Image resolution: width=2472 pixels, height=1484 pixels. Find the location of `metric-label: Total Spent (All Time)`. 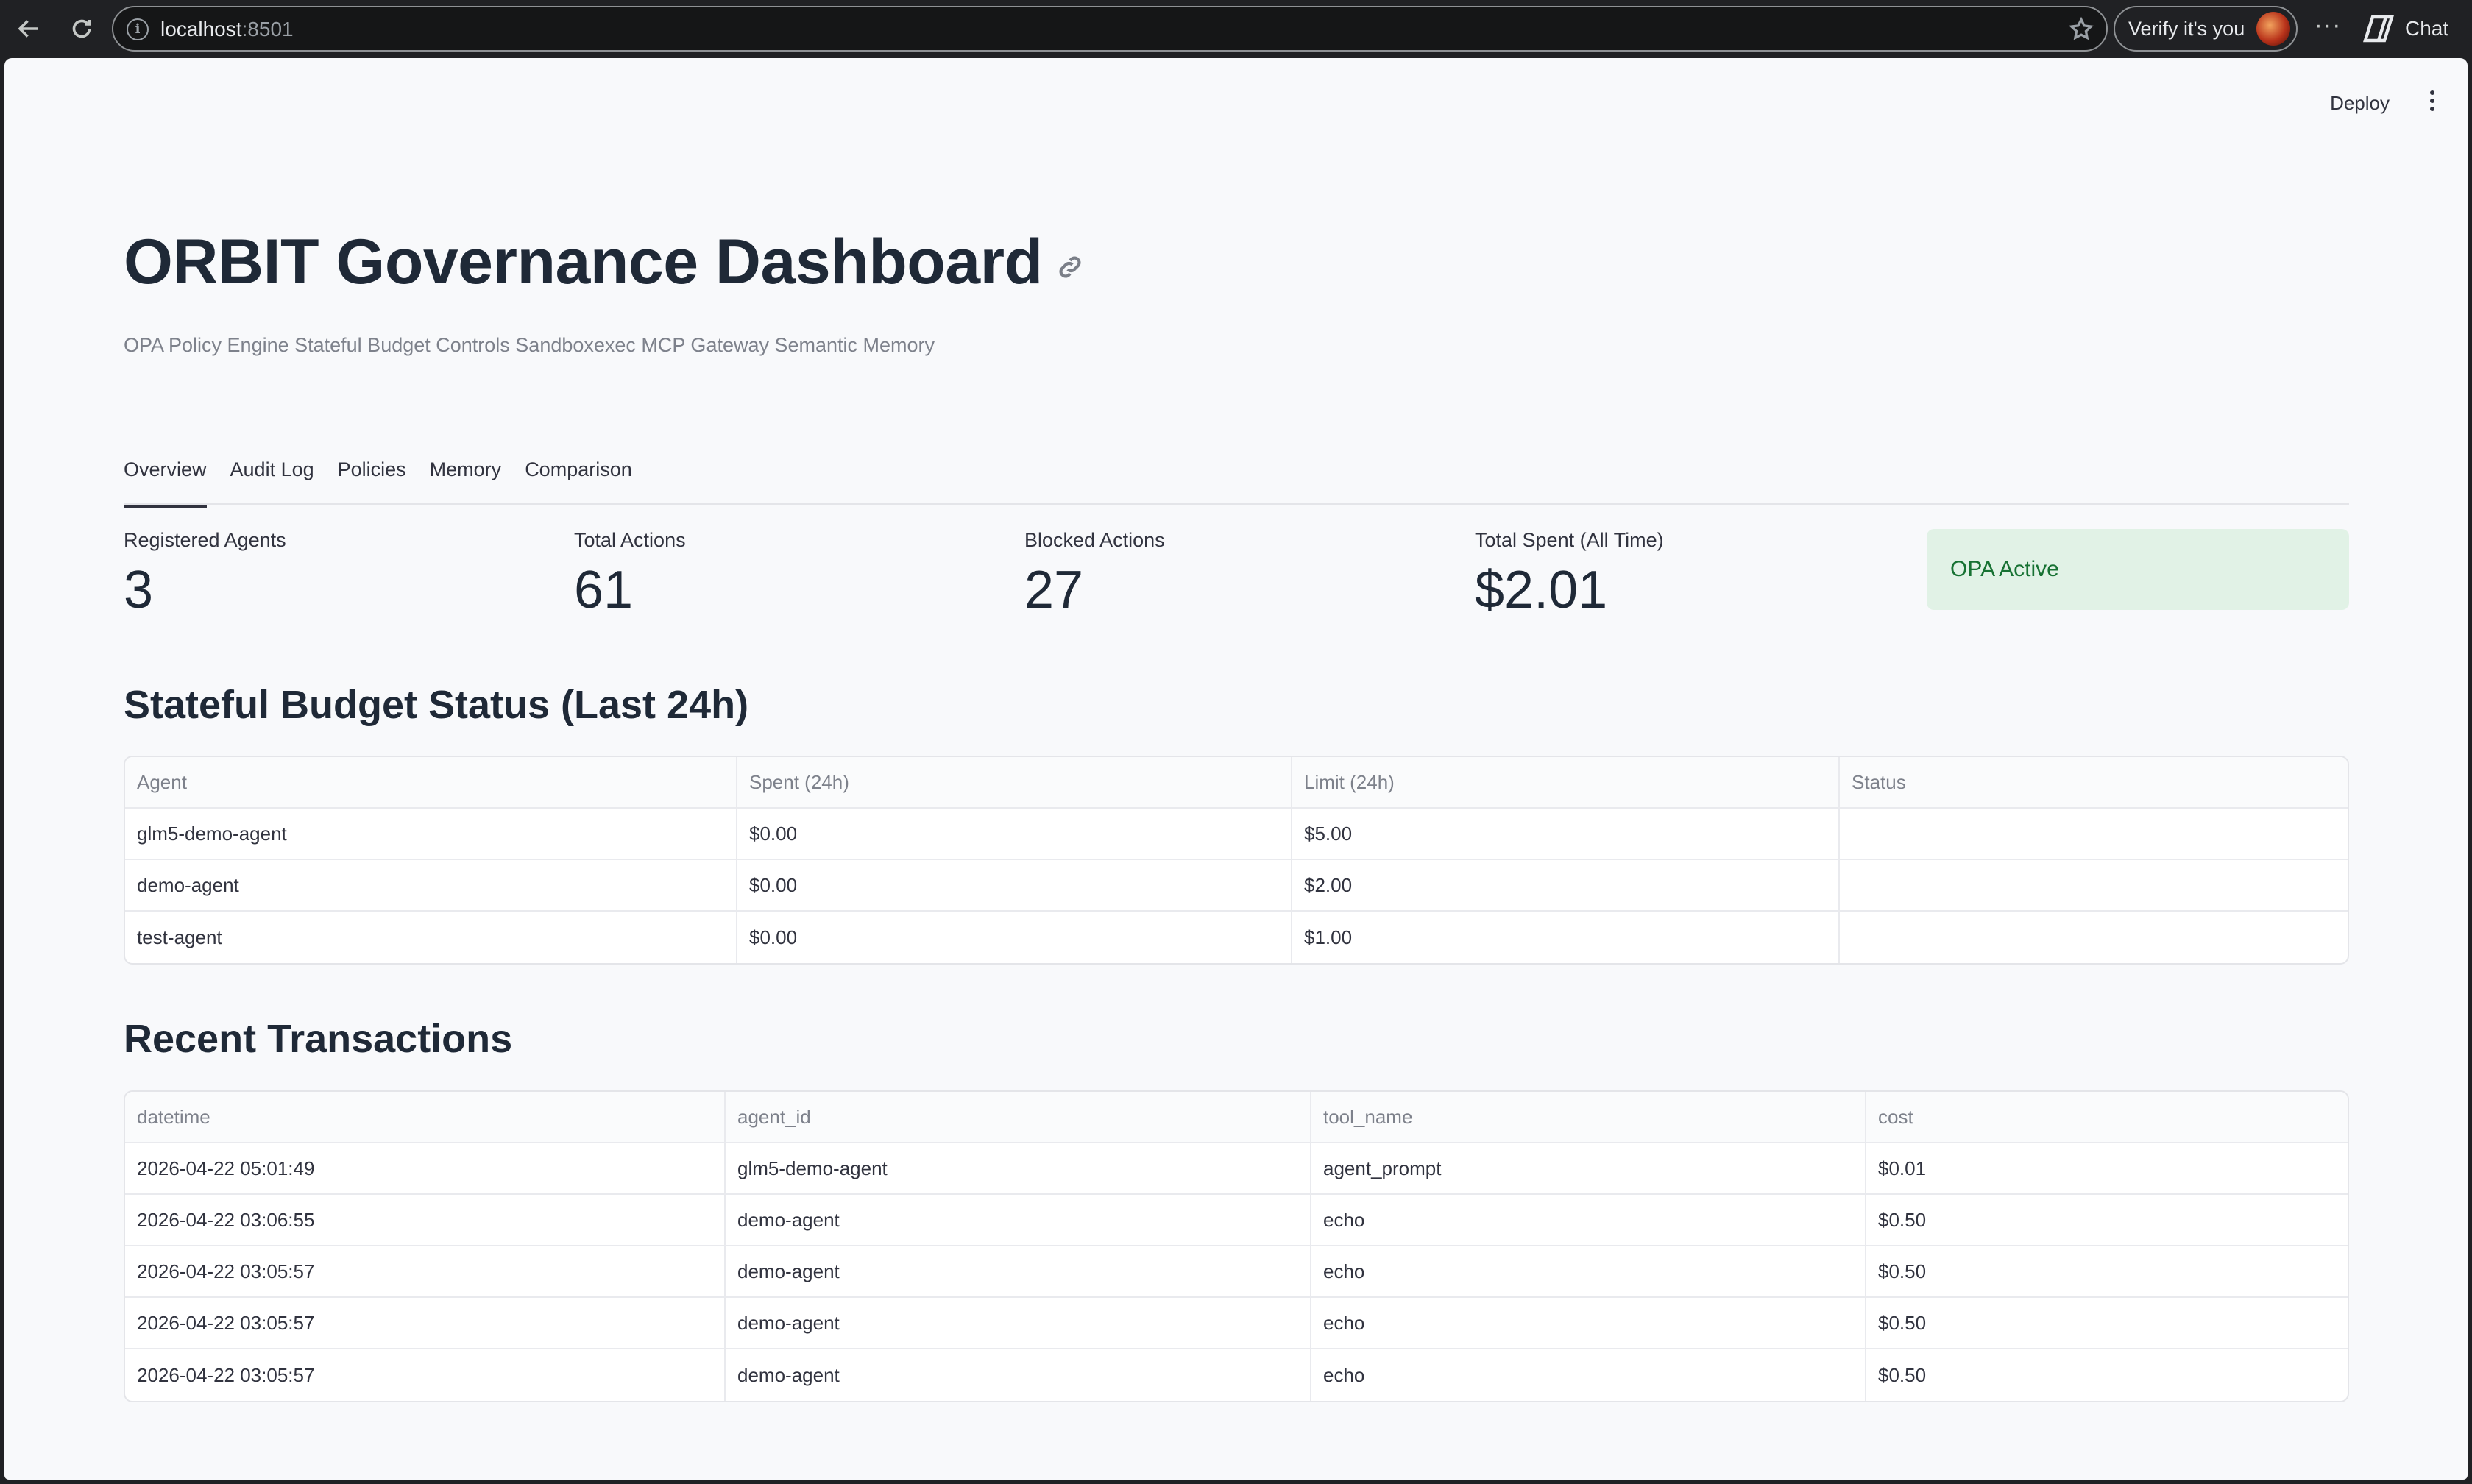

metric-label: Total Spent (All Time) is located at coordinates (1570, 540).